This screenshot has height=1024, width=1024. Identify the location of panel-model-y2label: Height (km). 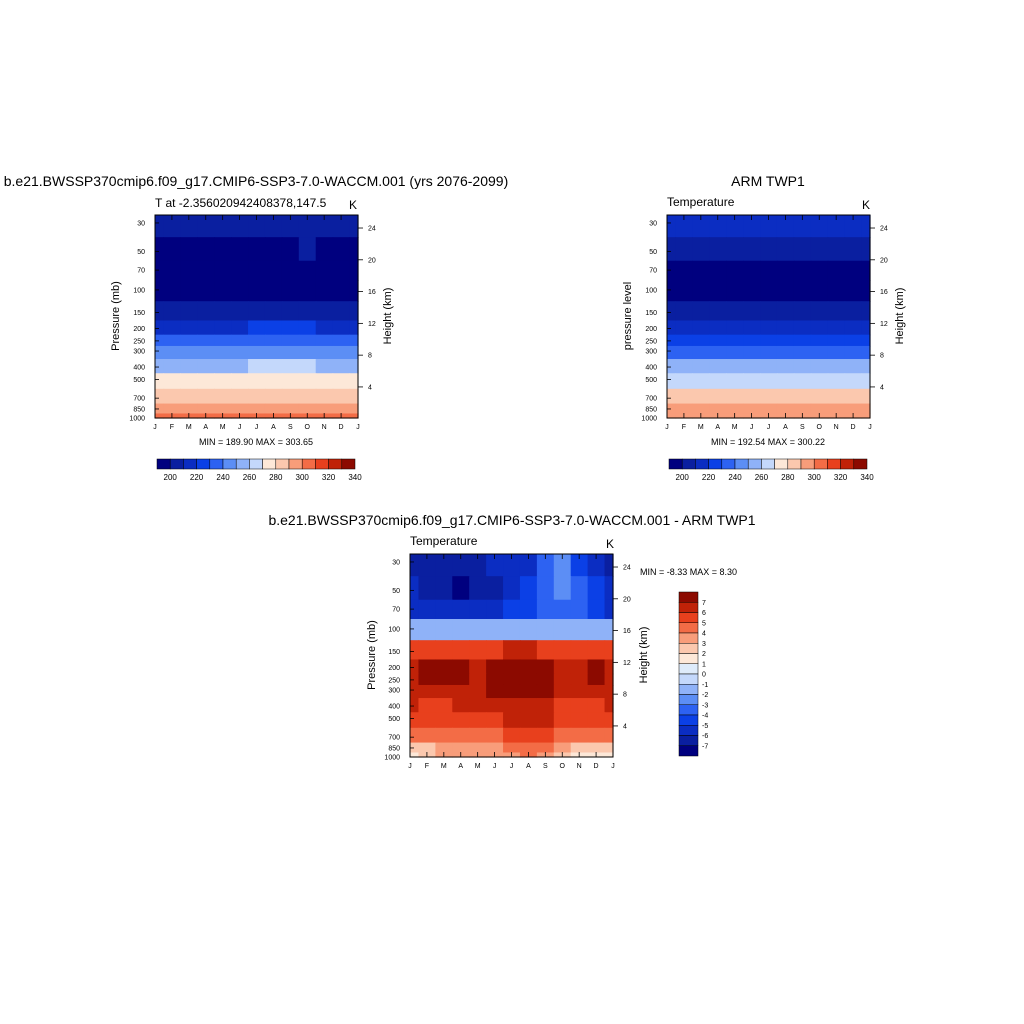
(388, 316).